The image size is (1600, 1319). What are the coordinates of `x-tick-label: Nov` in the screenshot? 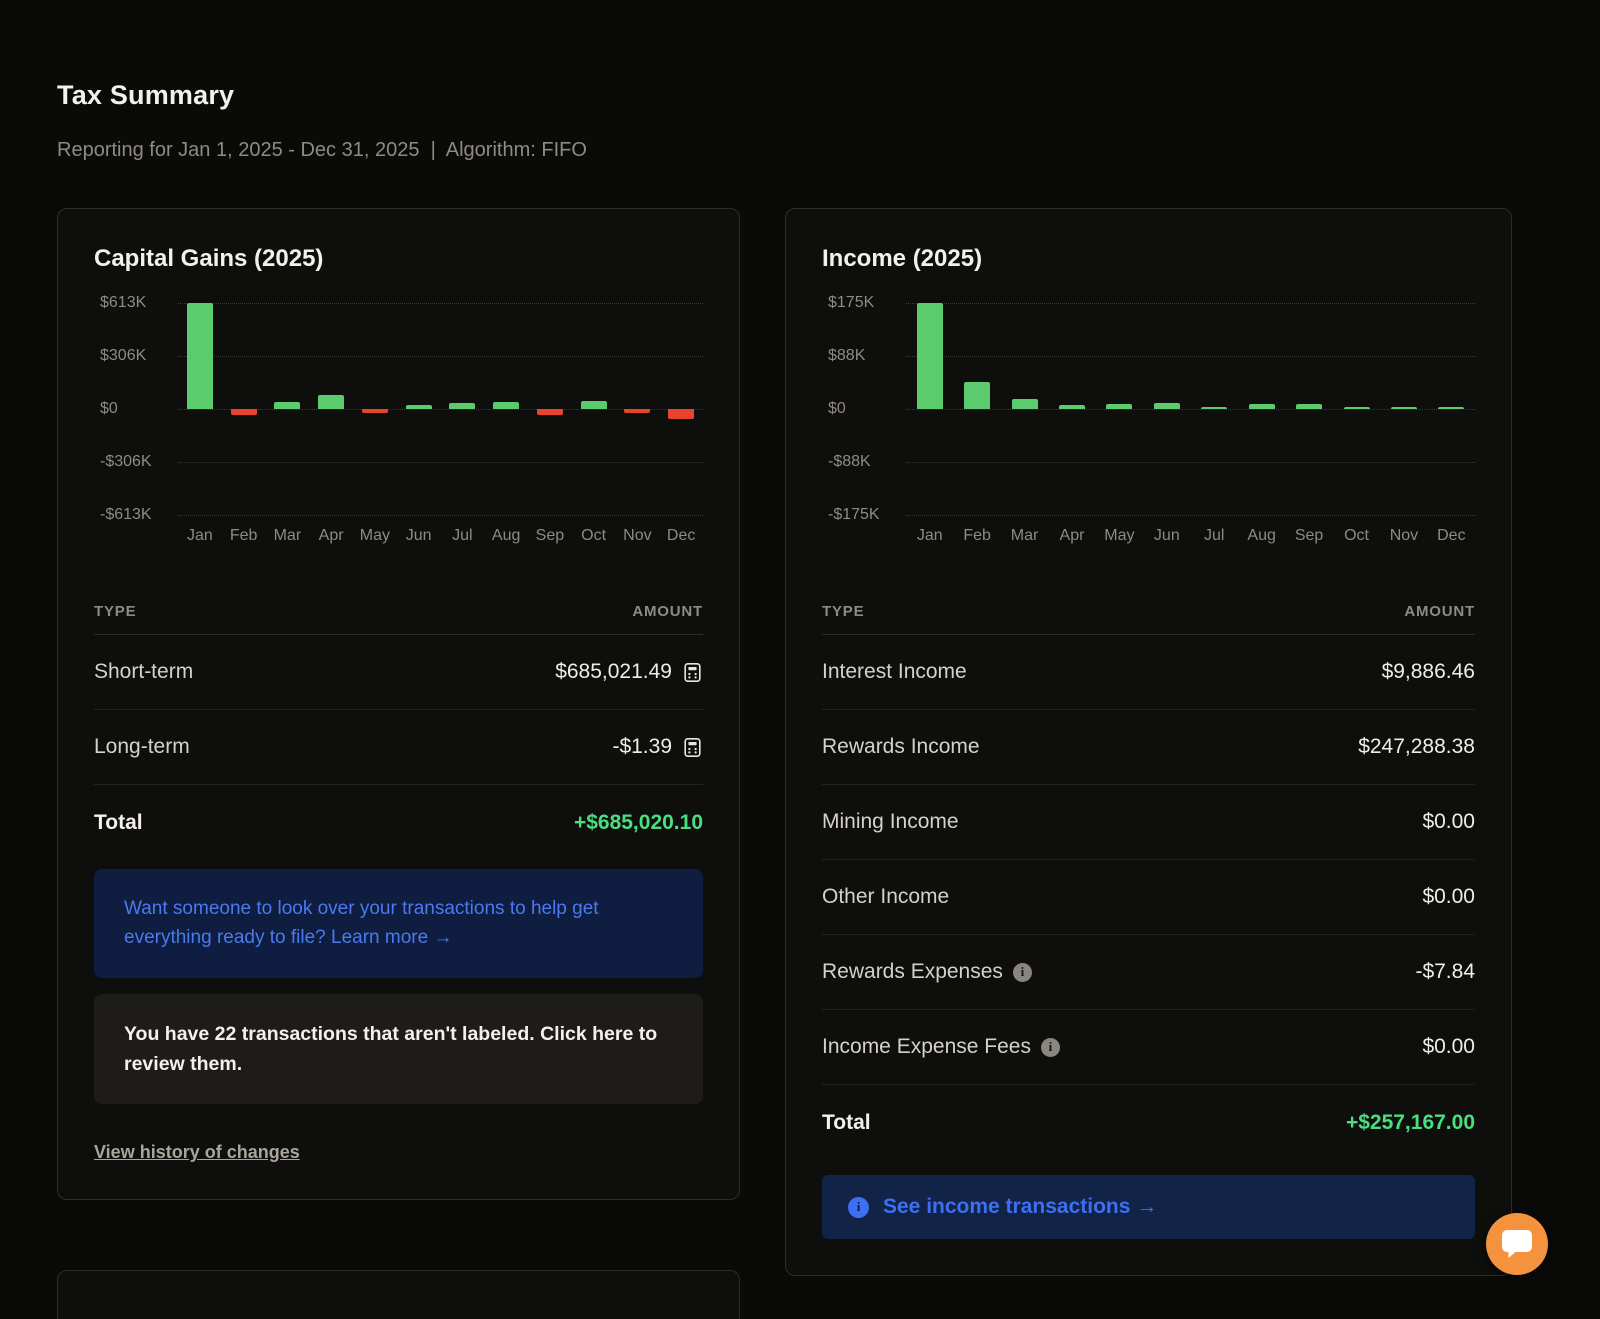 It's located at (637, 535).